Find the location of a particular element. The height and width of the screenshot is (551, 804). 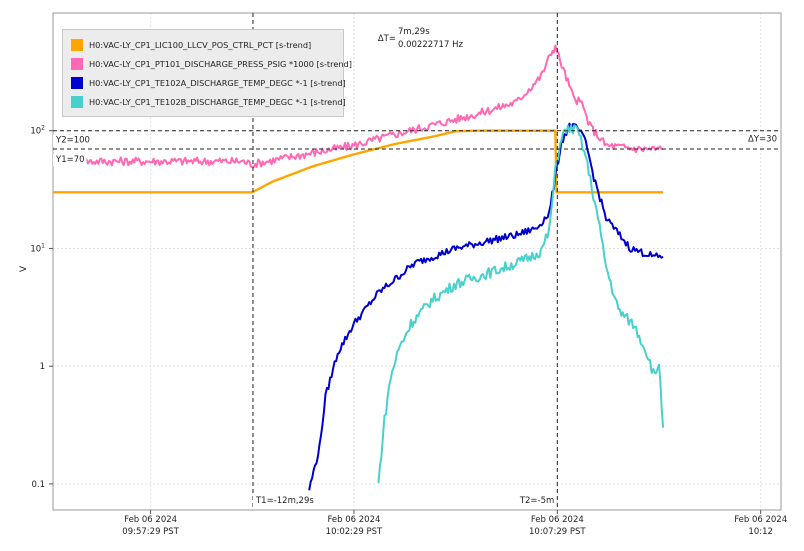

x-tick-time: 10:12 is located at coordinates (760, 532).